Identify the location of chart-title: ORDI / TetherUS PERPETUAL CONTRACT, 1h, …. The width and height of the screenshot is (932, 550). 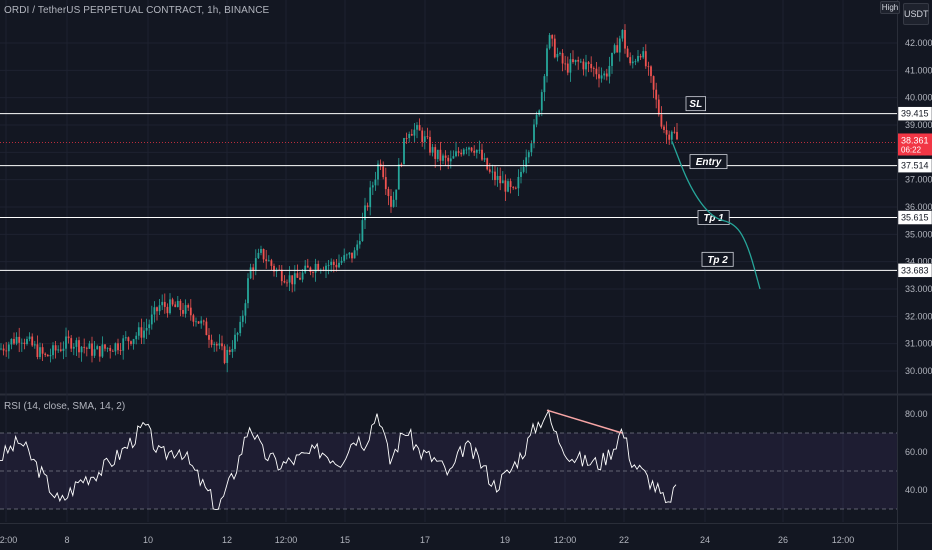
(137, 10).